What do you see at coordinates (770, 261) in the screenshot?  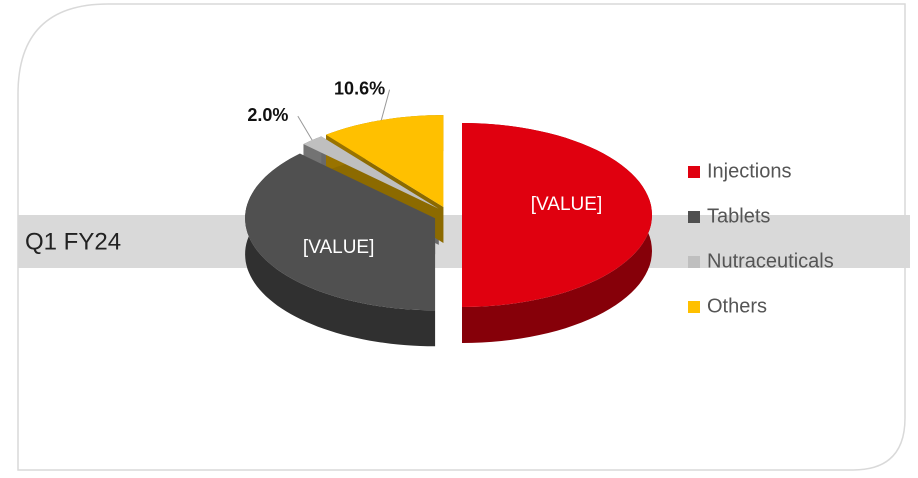 I see `legend-label: Nutraceuticals` at bounding box center [770, 261].